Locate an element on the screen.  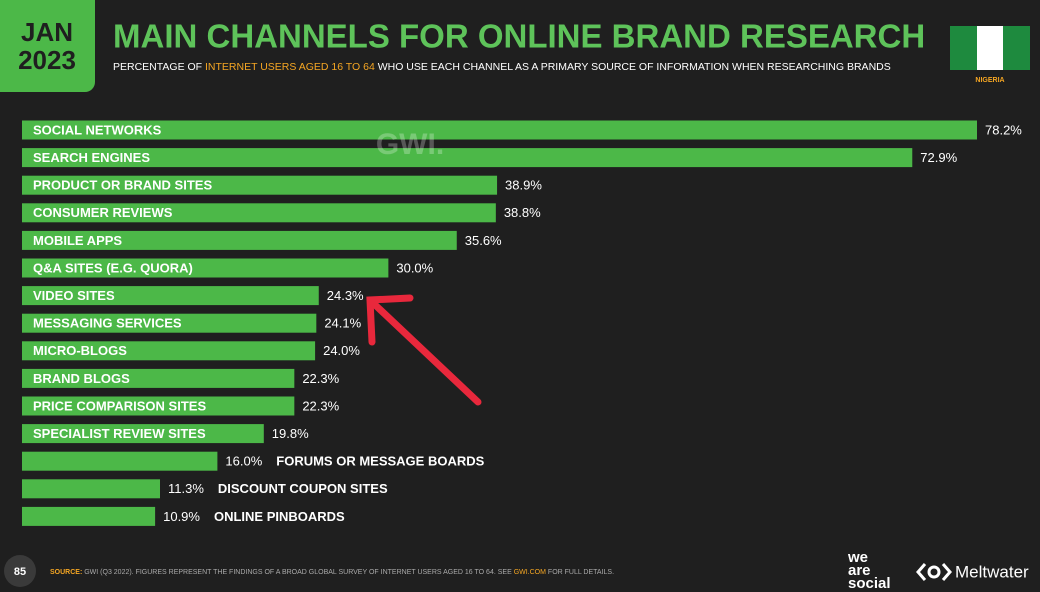
category-label: MESSAGING SERVICES is located at coordinates (107, 323).